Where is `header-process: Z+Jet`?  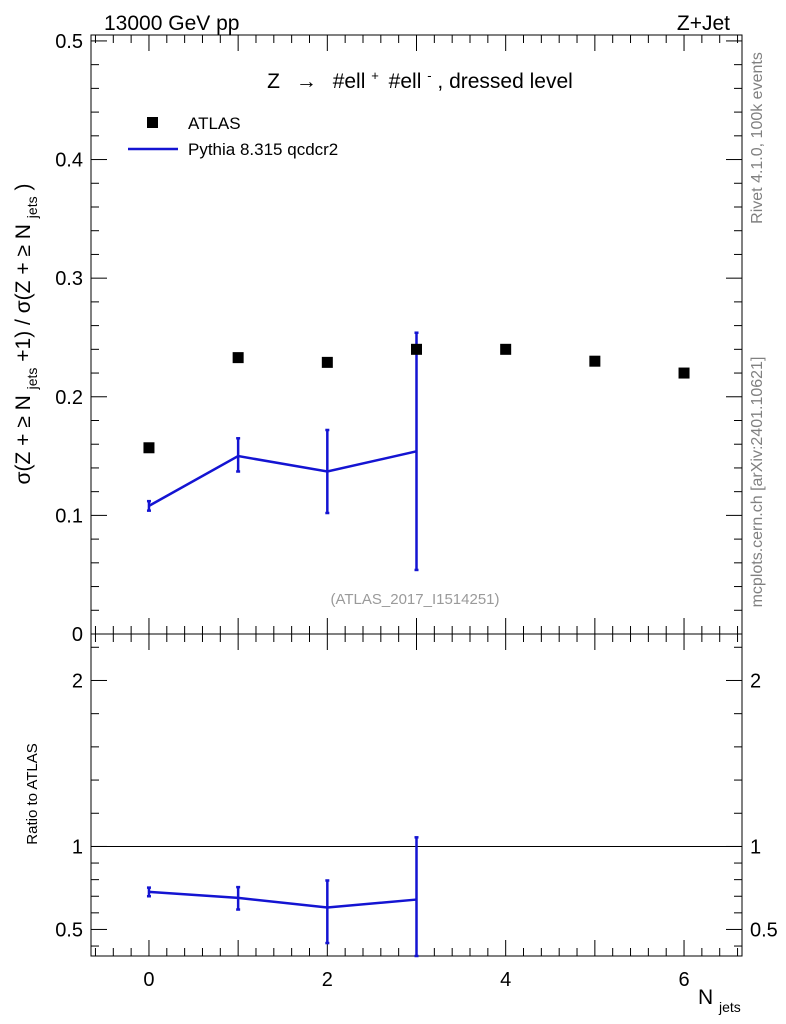 header-process: Z+Jet is located at coordinates (703, 23).